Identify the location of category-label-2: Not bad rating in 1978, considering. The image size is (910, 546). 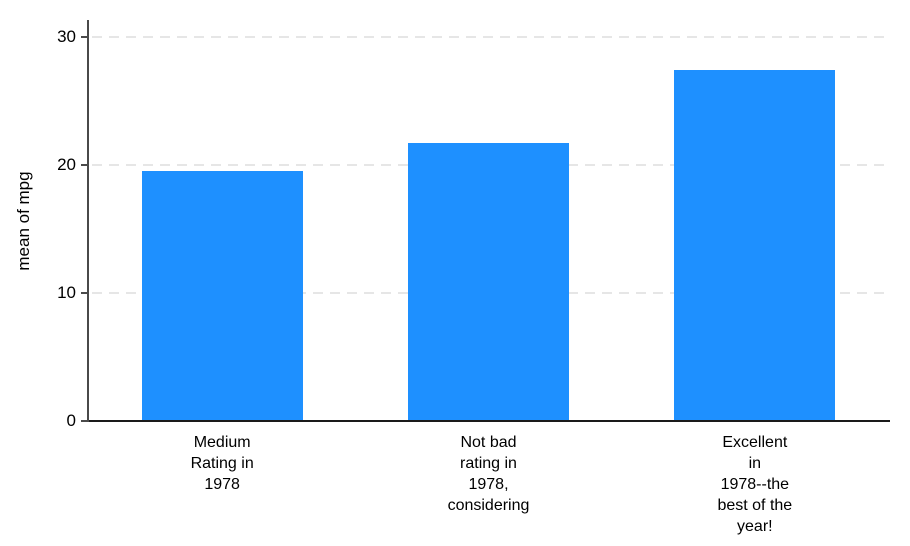
(488, 474).